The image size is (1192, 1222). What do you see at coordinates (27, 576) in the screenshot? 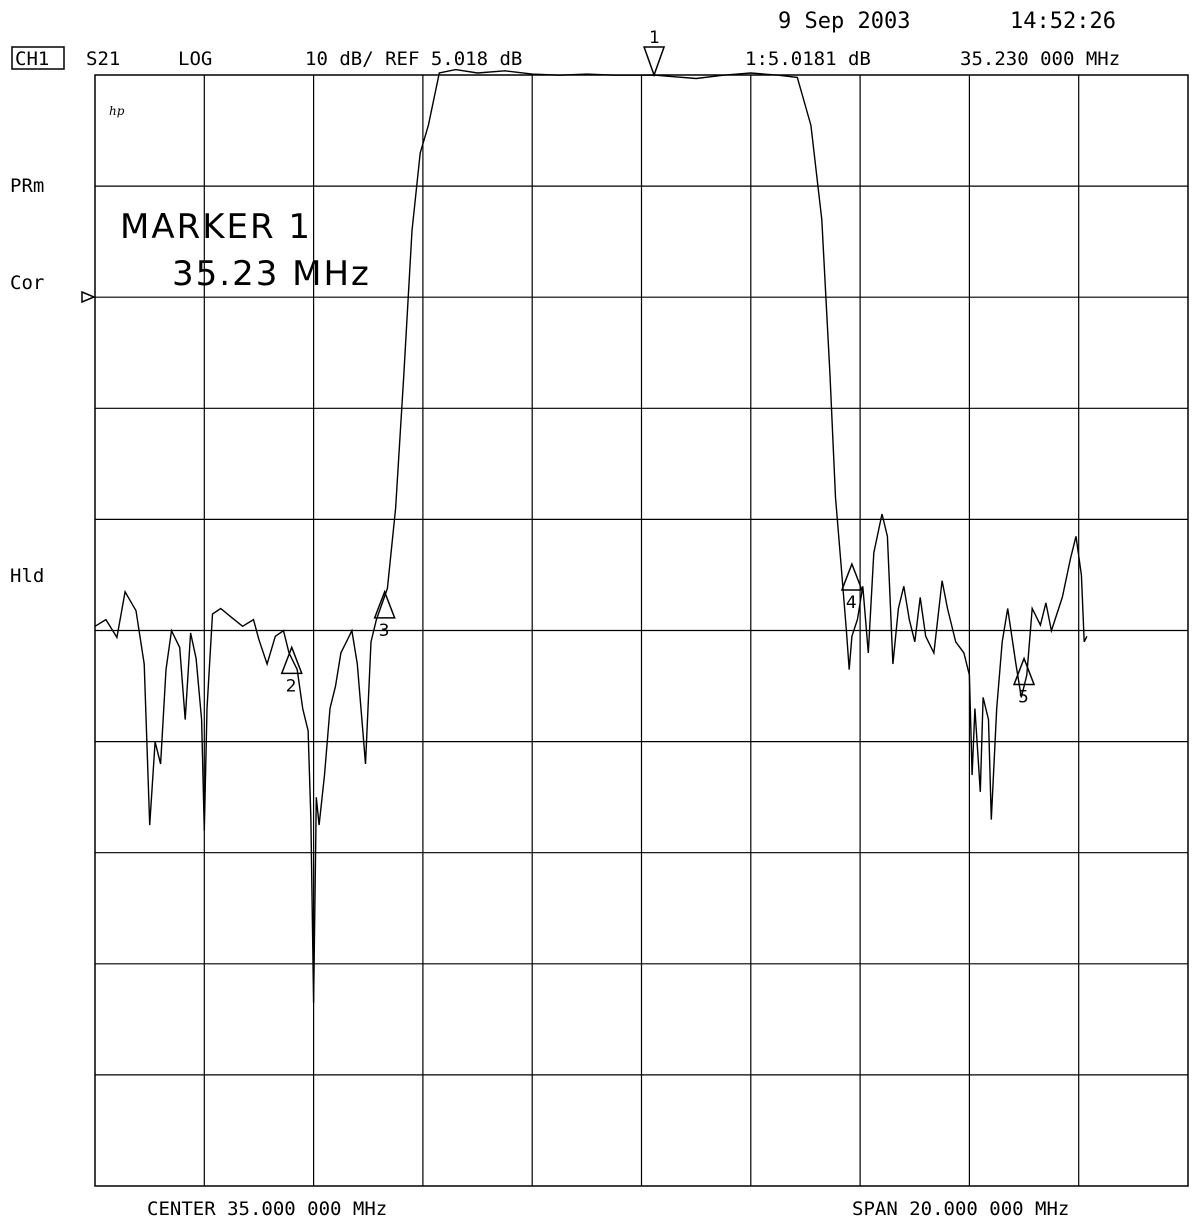
I see `hld-annotation: Hld` at bounding box center [27, 576].